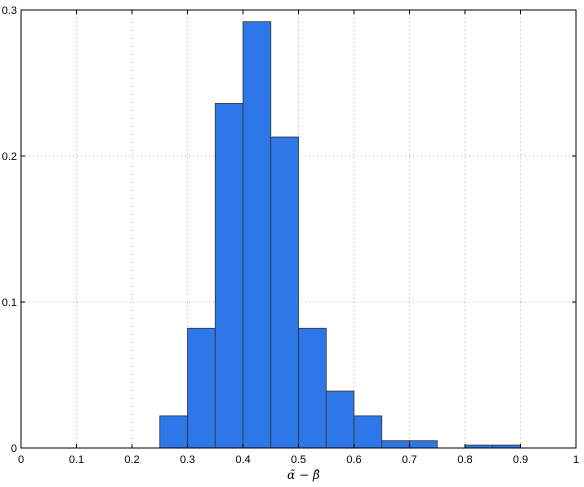 This screenshot has width=584, height=487. What do you see at coordinates (520, 460) in the screenshot?
I see `x-tick-label: 0.9` at bounding box center [520, 460].